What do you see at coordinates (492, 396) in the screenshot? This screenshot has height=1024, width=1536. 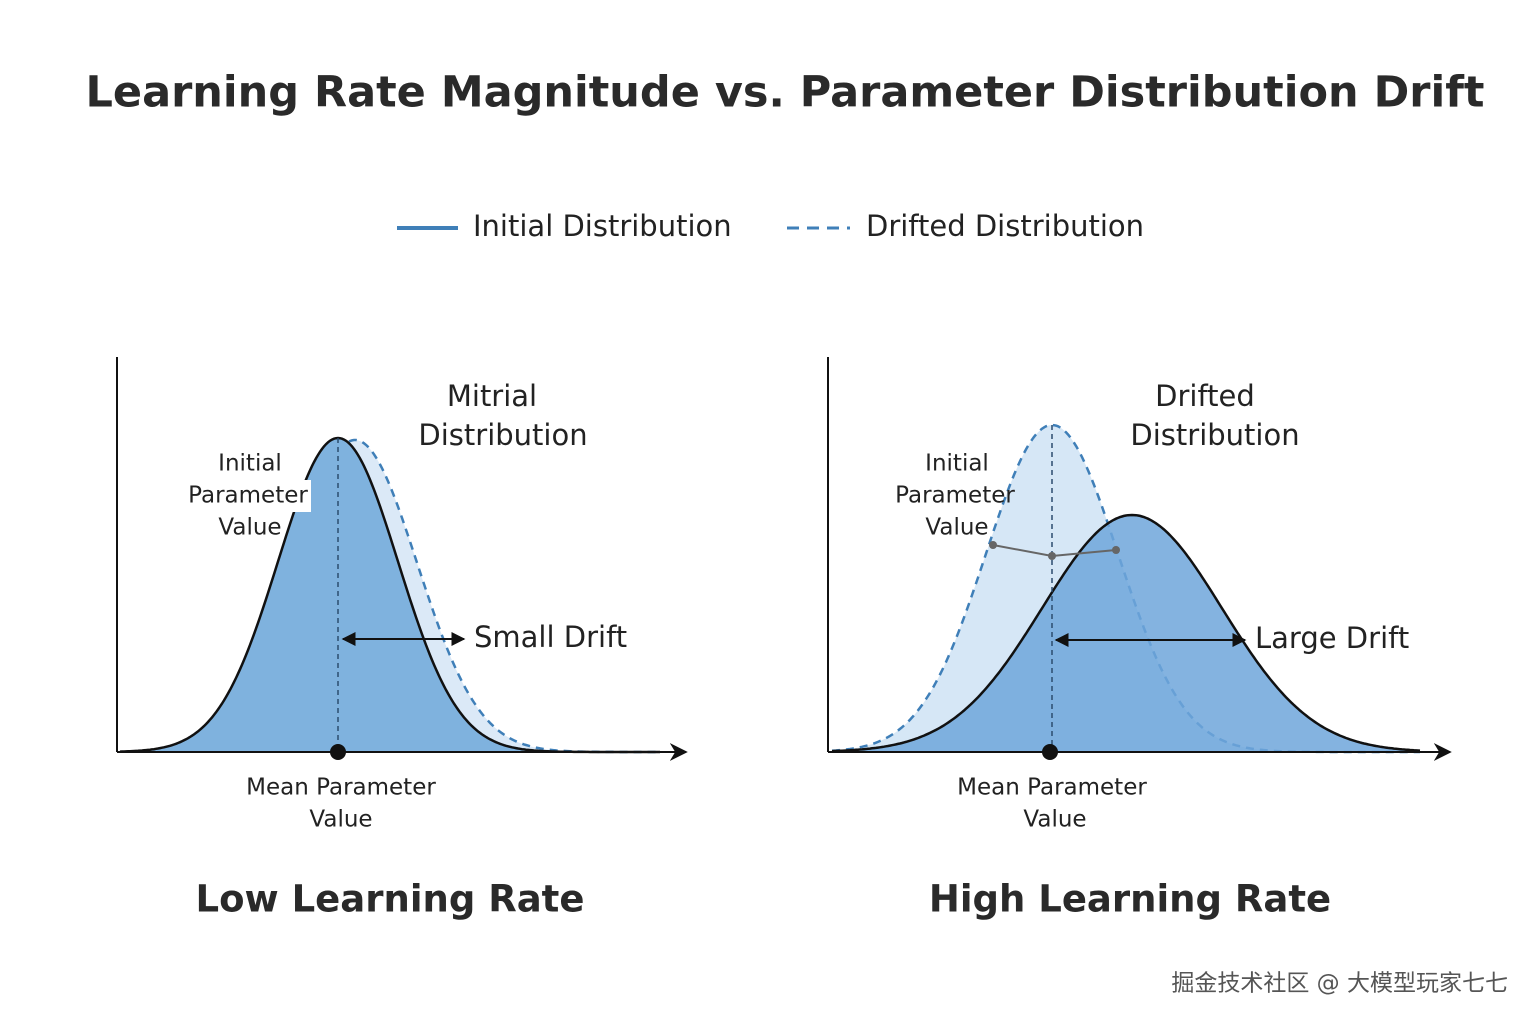 I see `curve-label: Mitrial` at bounding box center [492, 396].